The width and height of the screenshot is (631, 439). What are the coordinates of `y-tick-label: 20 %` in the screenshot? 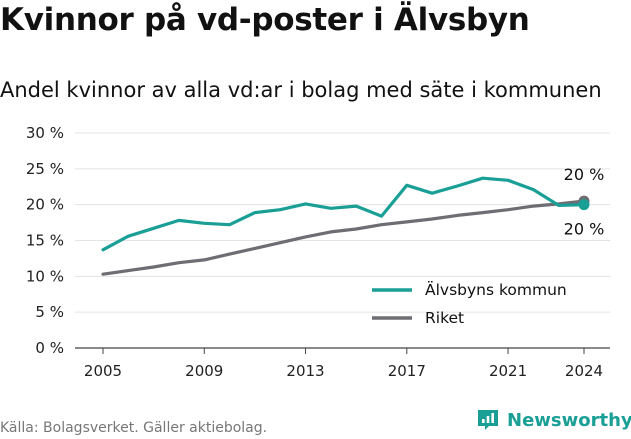 It's located at (45, 205).